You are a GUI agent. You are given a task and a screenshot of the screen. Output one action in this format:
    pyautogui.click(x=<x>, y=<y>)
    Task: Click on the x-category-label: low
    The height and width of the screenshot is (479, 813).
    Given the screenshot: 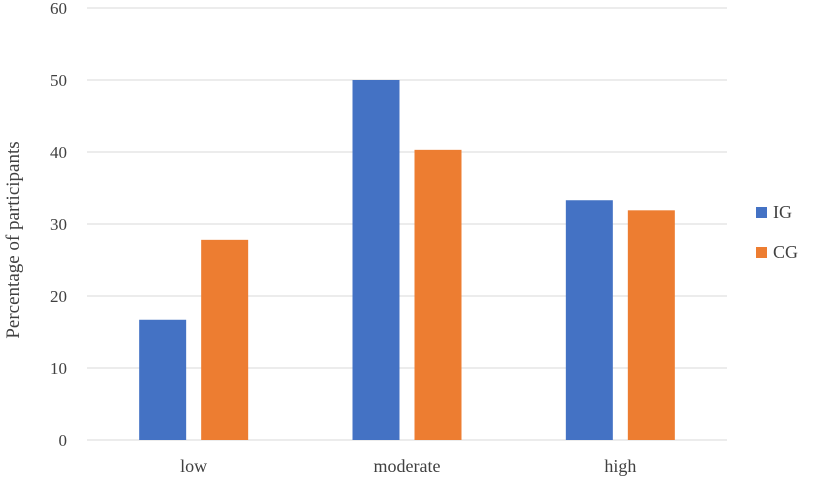 What is the action you would take?
    pyautogui.click(x=193, y=466)
    